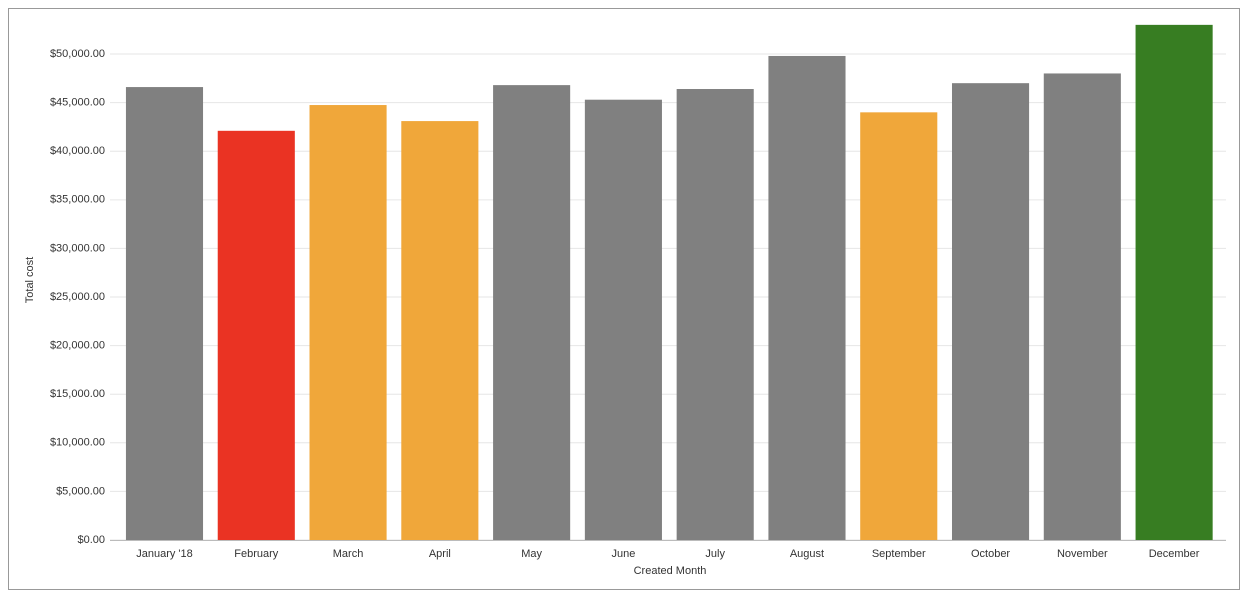  I want to click on y-tick-label: $40,000.00, so click(77, 151).